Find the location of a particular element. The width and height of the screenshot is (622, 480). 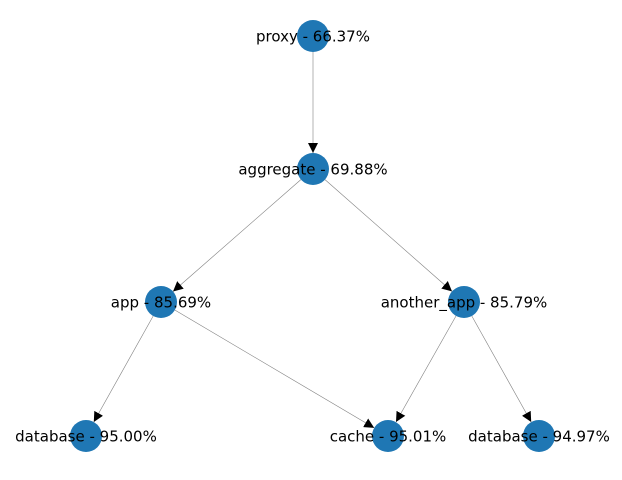

node-label: proxy - 66.37% is located at coordinates (313, 37).